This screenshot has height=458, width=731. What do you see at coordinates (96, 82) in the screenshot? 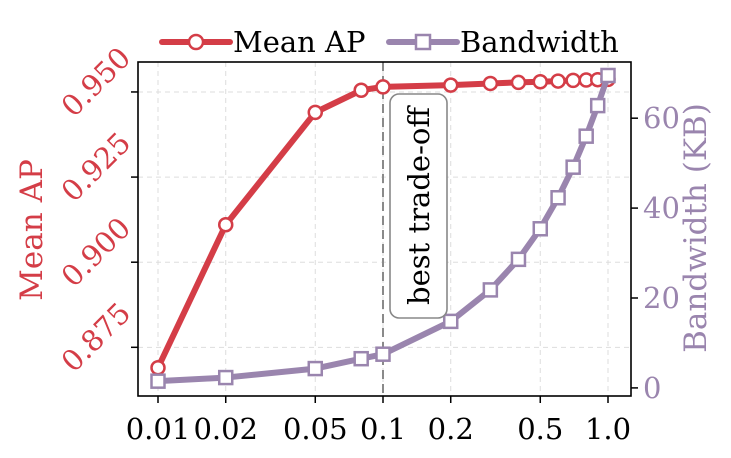
I see `y-left-tick-label: 0.950` at bounding box center [96, 82].